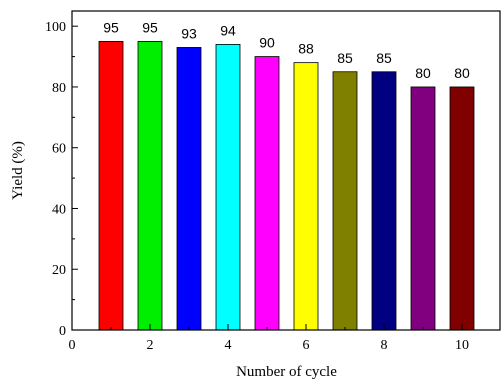 The height and width of the screenshot is (381, 501). I want to click on x-tick-label-6: 6, so click(306, 345).